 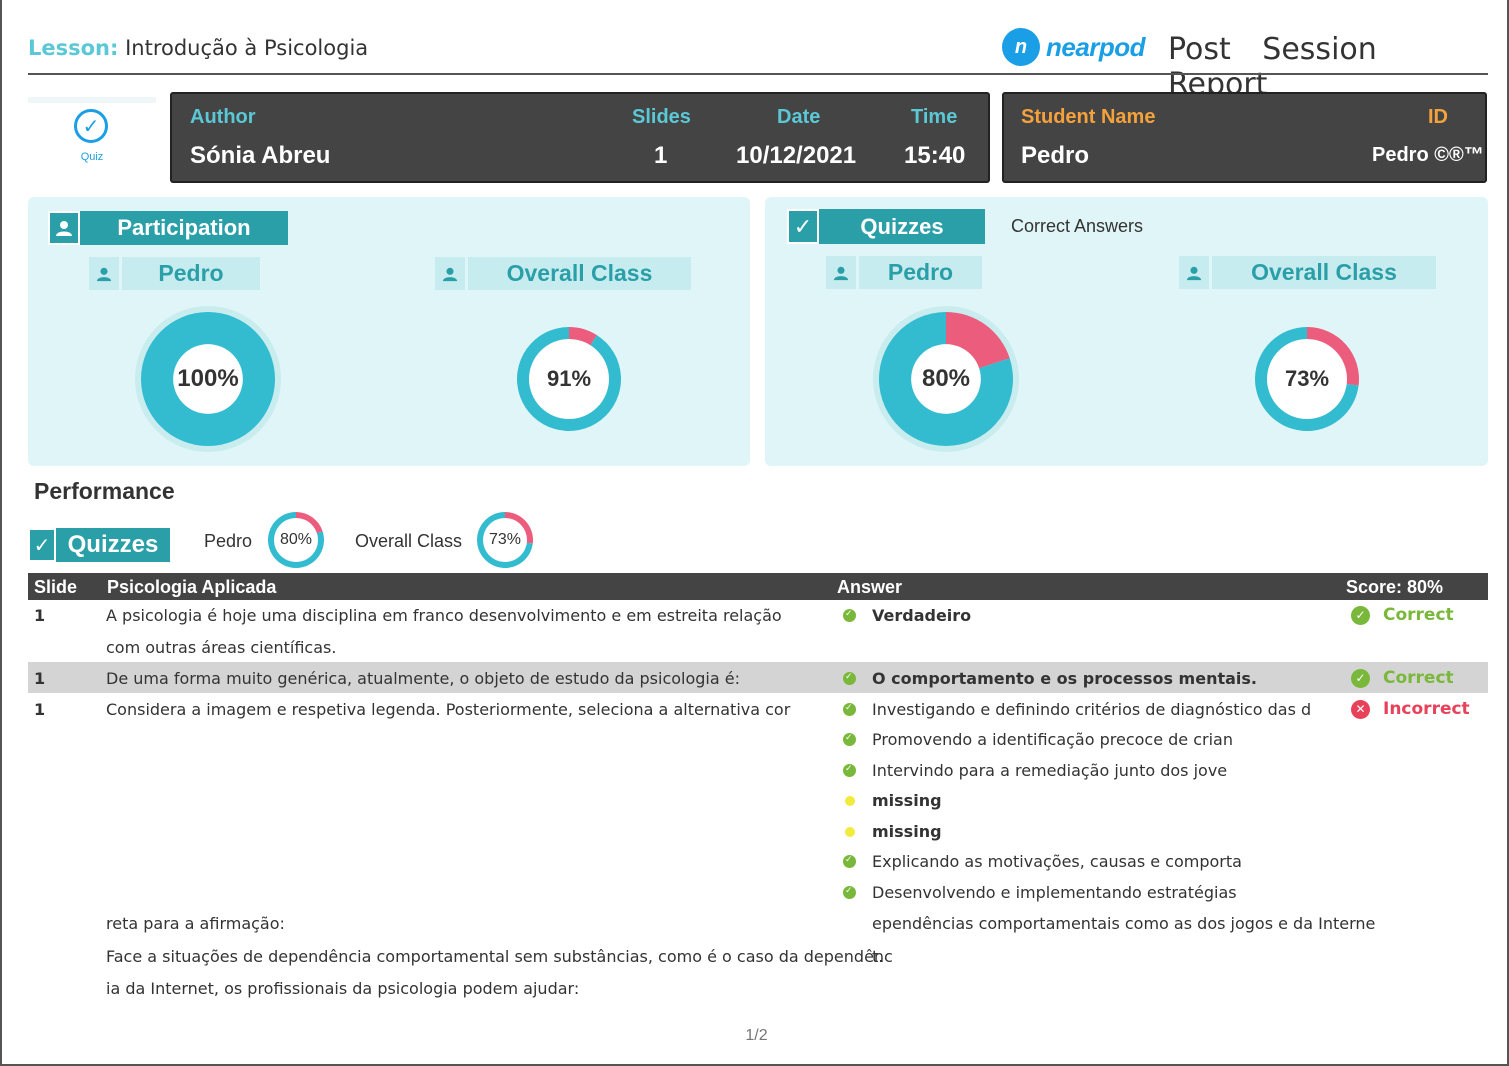 I want to click on performance-class-donut: 73%, so click(x=505, y=540).